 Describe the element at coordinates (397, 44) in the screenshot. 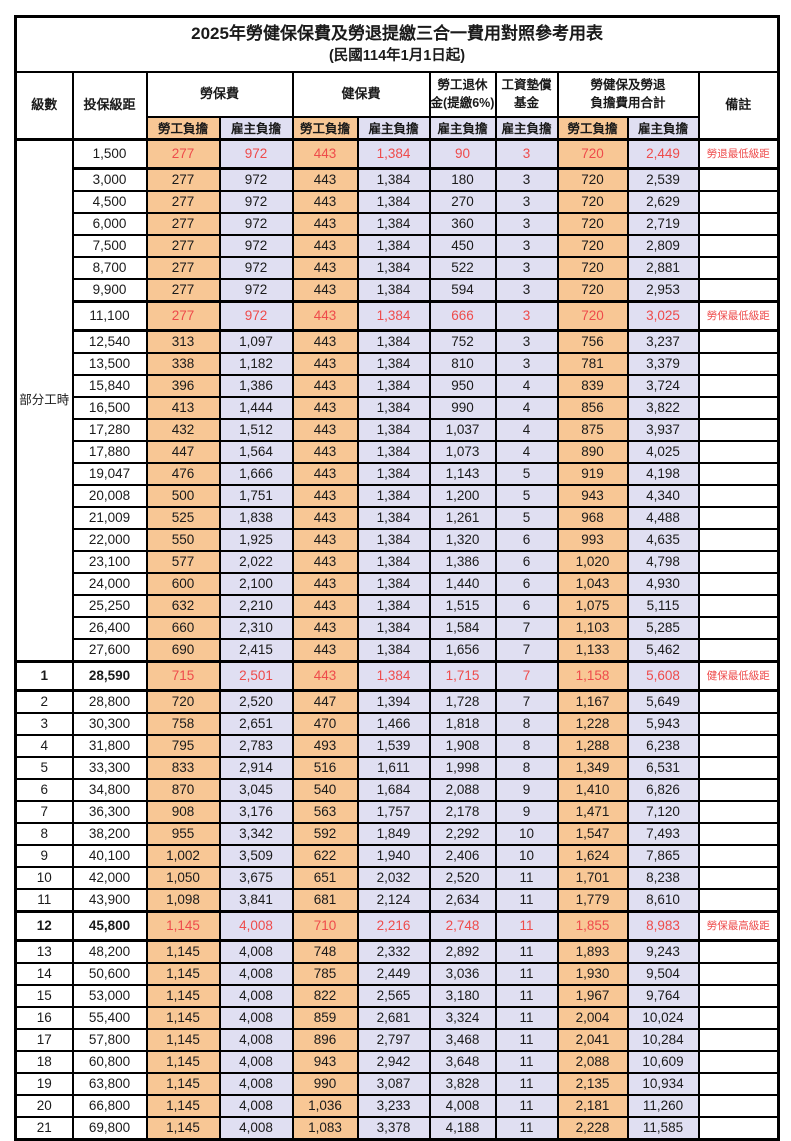

I see `title-cell: 2025年勞健保保費及勞退提繳三合一費用對照參考用表 (民國114年1月1日起)` at that location.